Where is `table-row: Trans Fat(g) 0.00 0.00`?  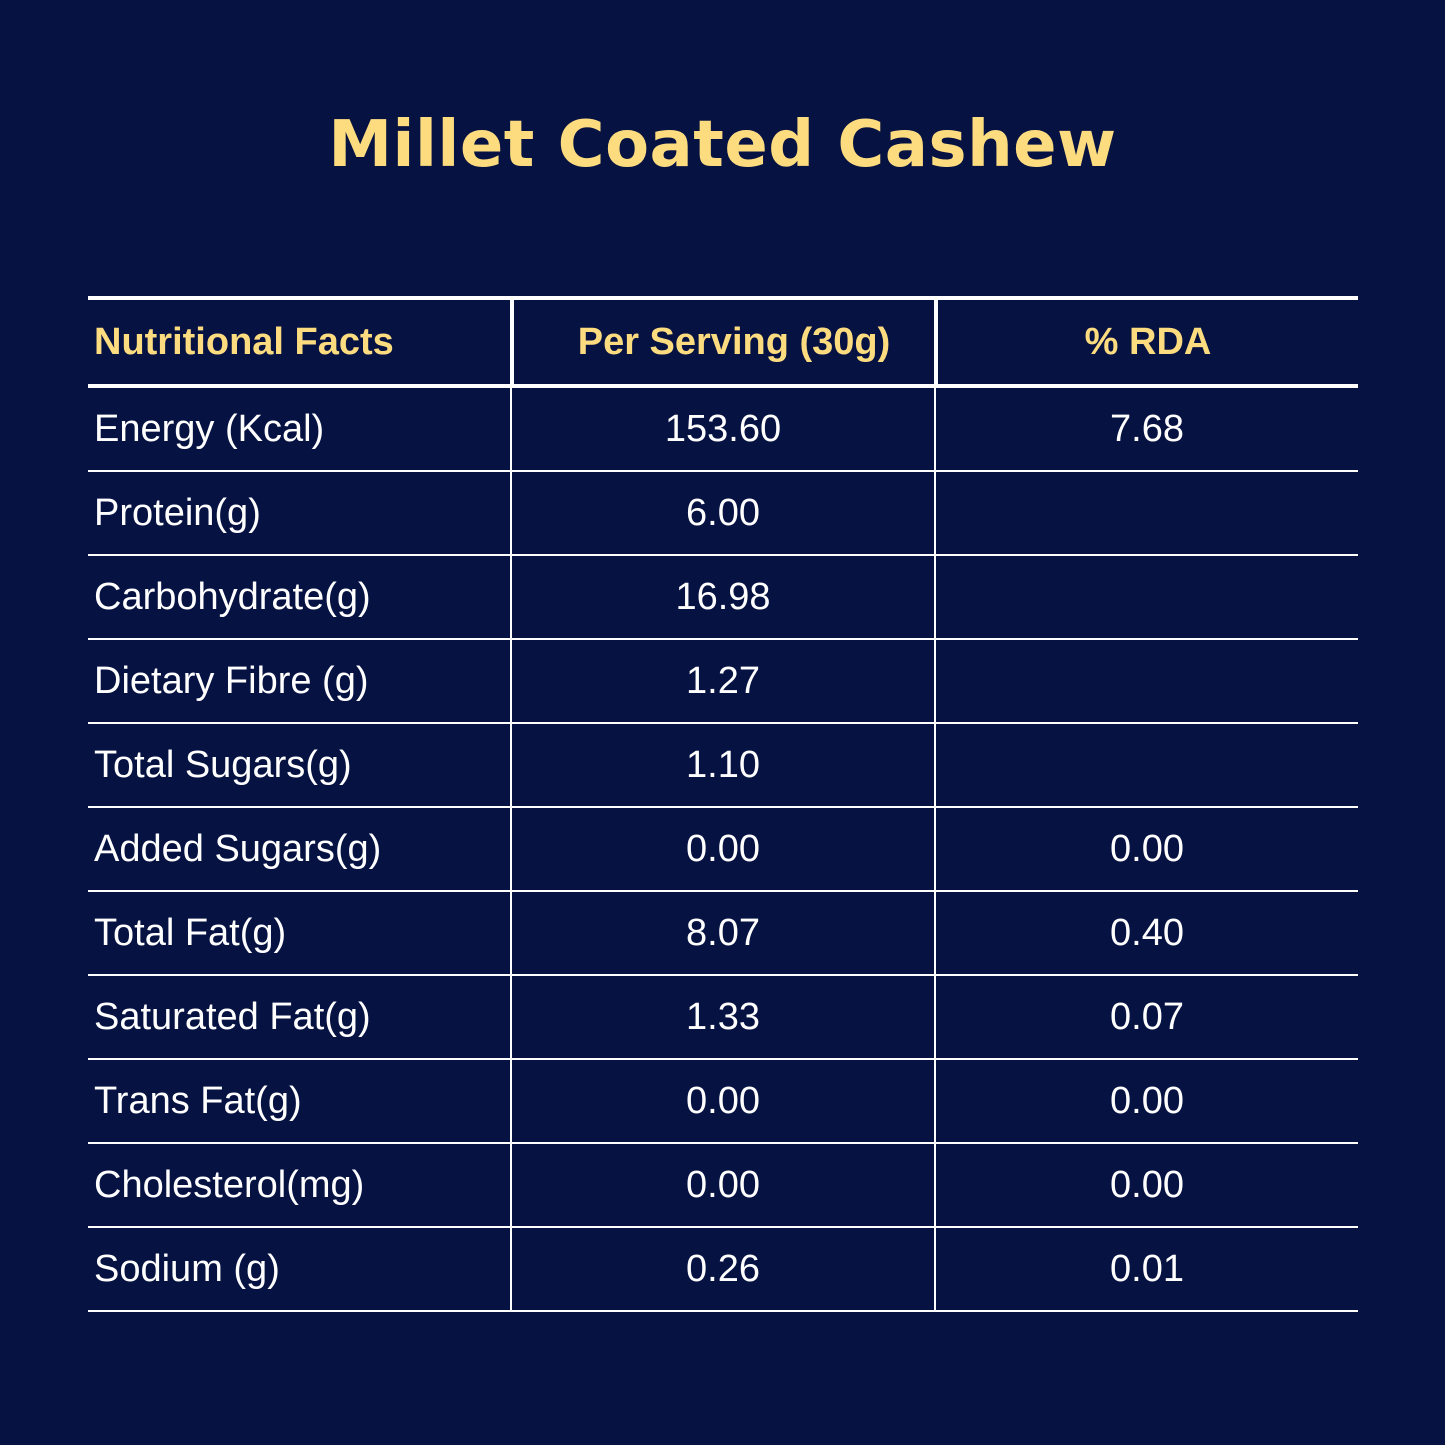
table-row: Trans Fat(g) 0.00 0.00 is located at coordinates (723, 1102).